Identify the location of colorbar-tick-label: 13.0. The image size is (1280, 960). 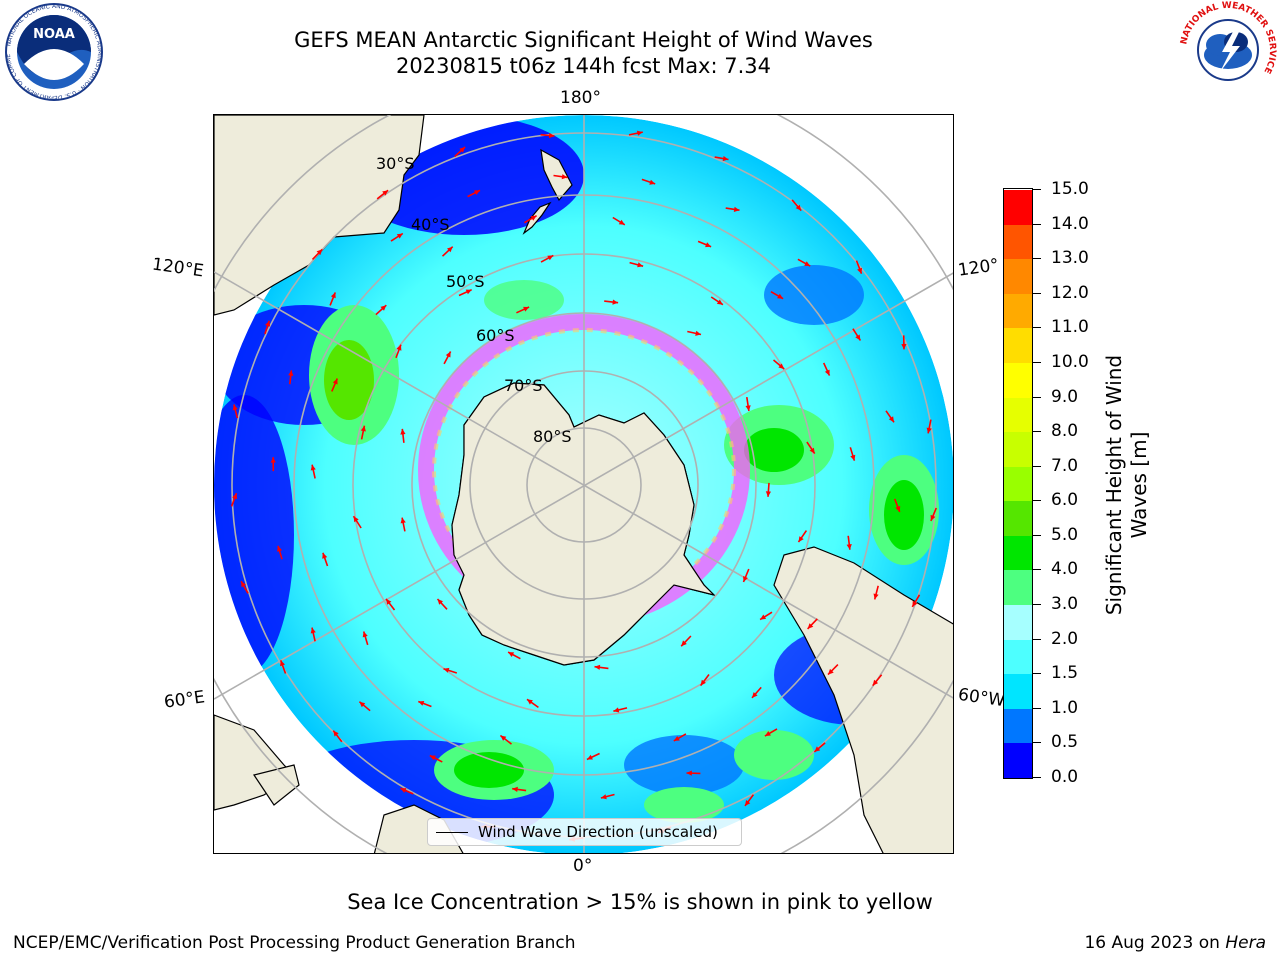
(1070, 258).